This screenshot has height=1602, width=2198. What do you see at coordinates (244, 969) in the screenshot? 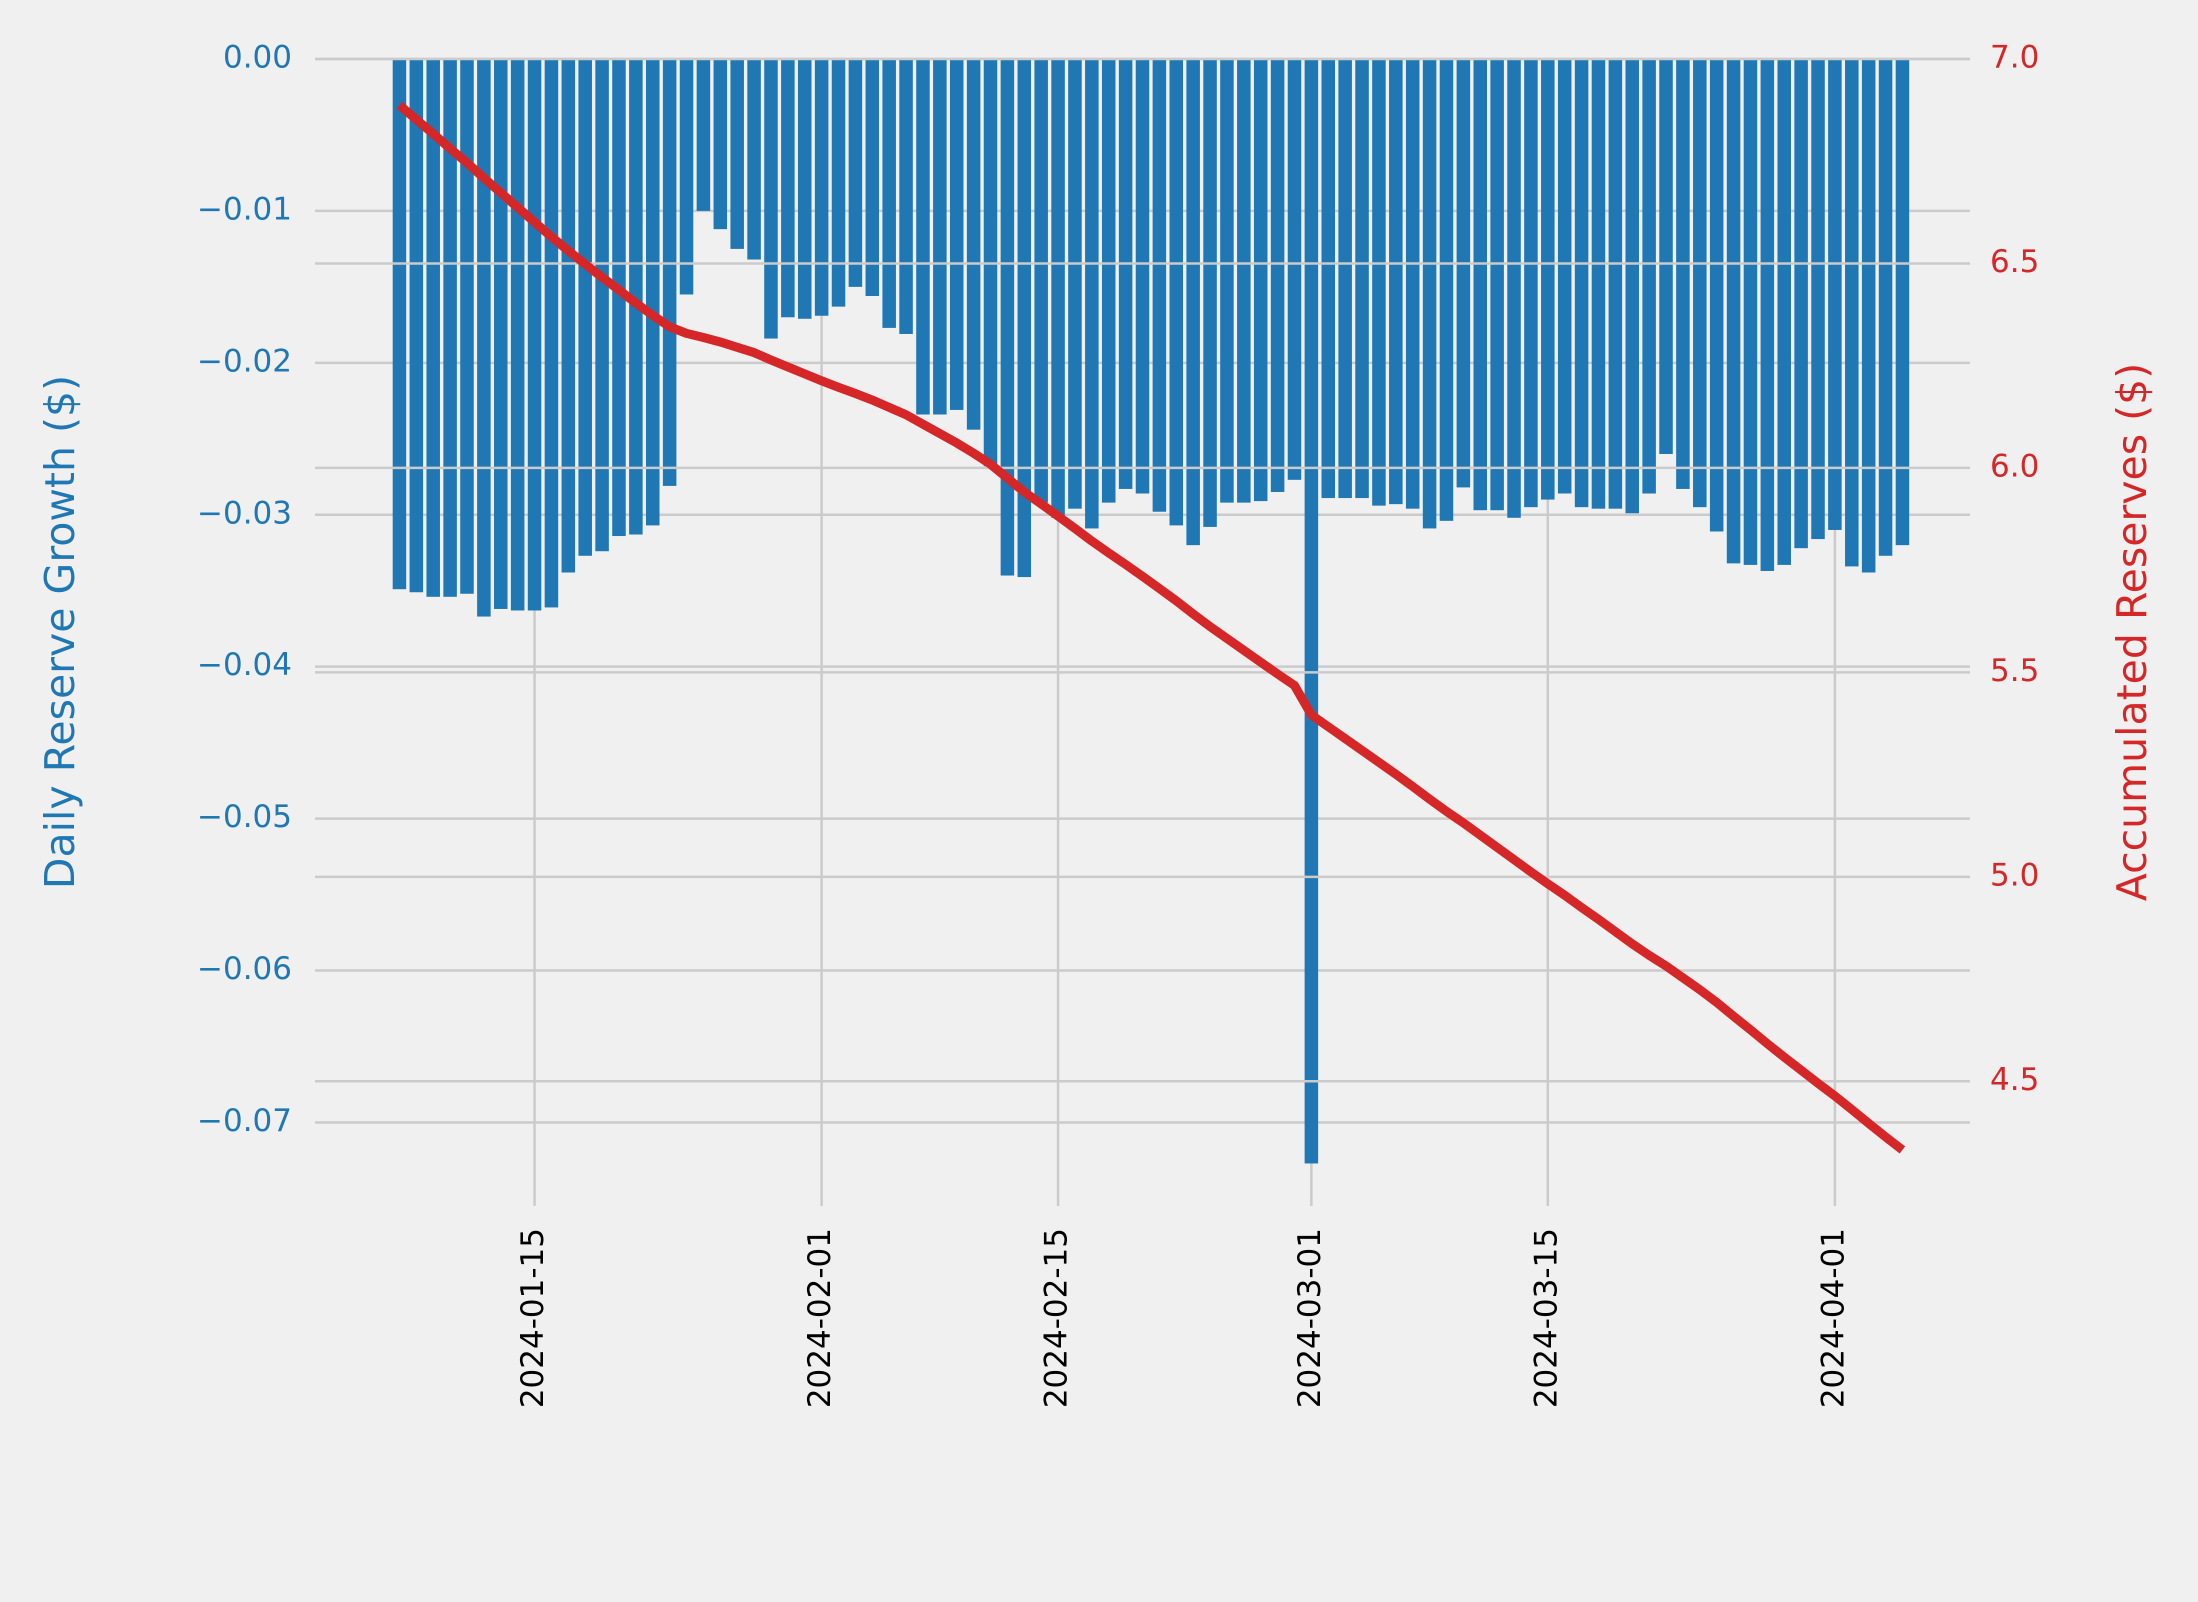
I see `y-tick-label: −0.06` at bounding box center [244, 969].